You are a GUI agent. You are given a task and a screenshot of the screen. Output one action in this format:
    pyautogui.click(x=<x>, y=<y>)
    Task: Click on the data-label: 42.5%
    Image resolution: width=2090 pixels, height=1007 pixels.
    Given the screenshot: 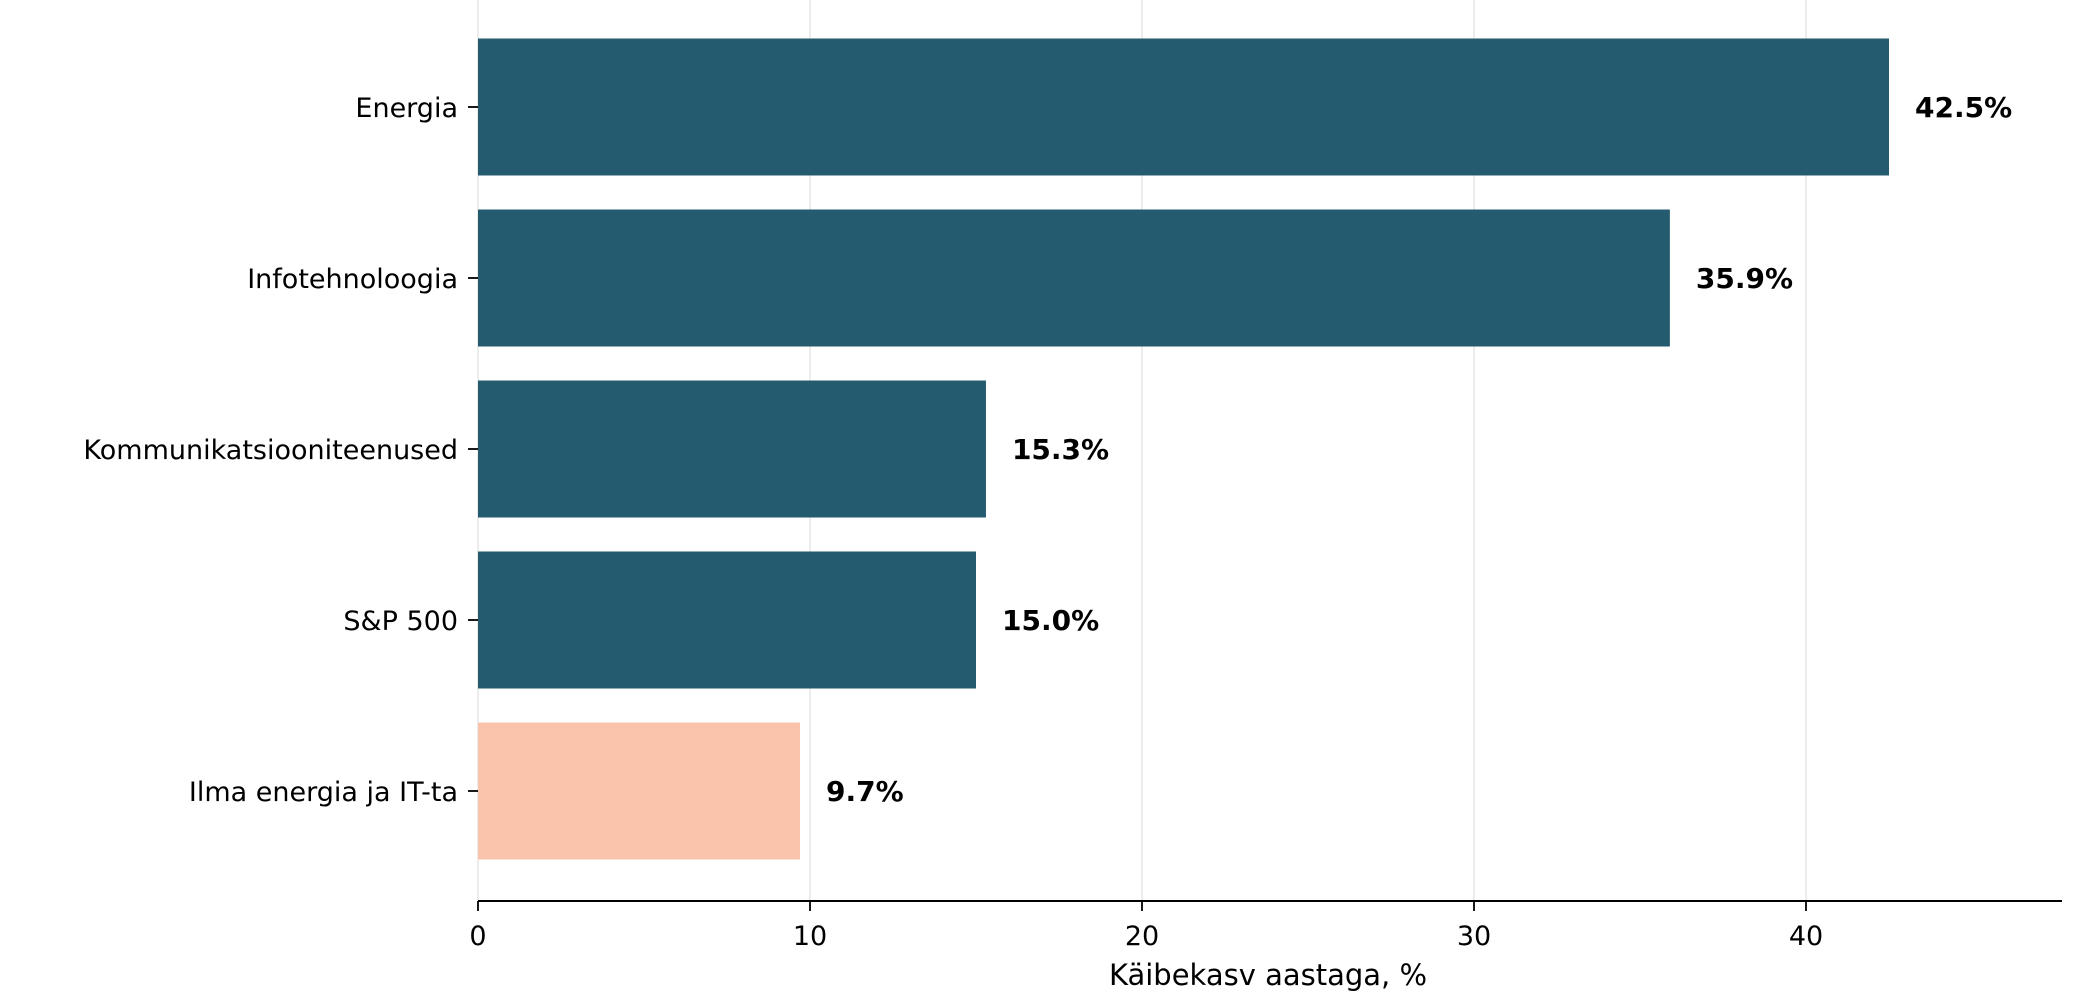 What is the action you would take?
    pyautogui.click(x=1963, y=107)
    